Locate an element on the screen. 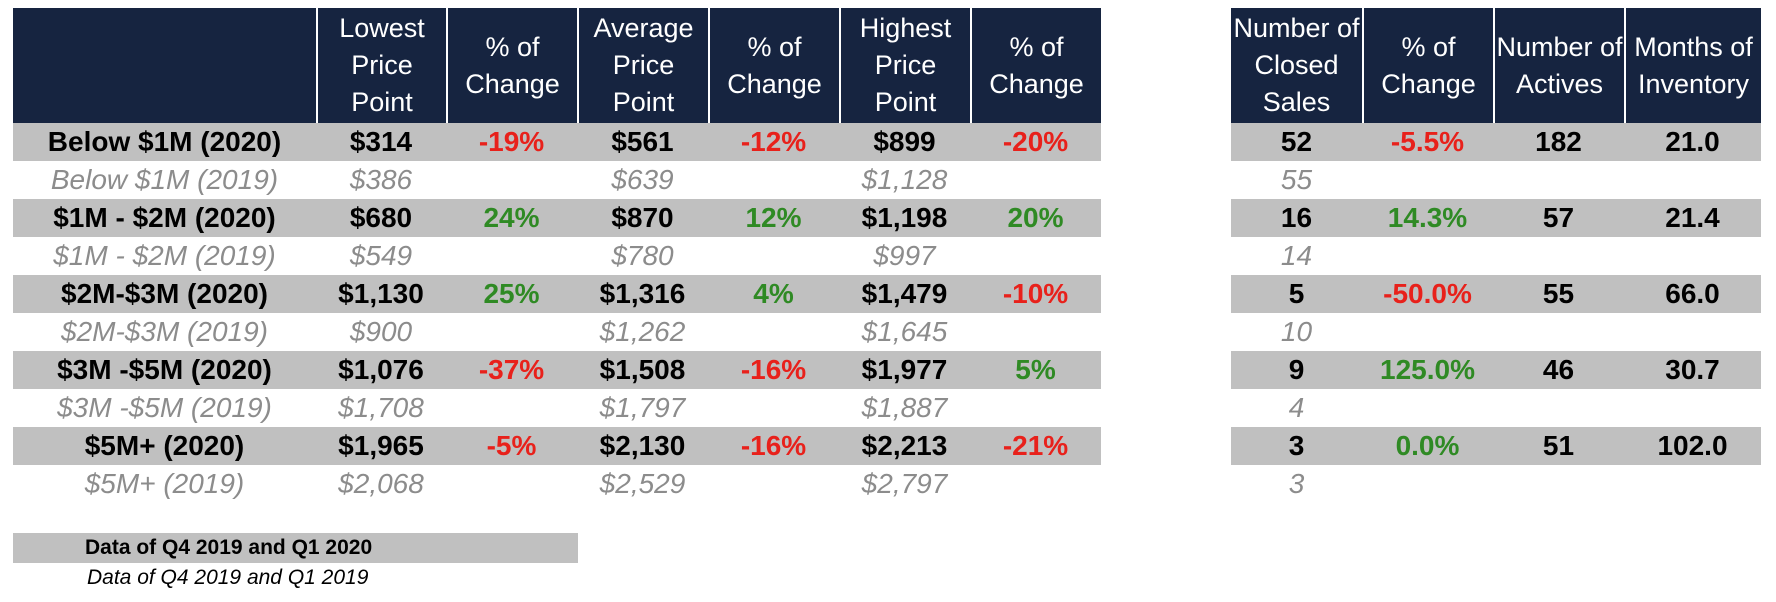 Image resolution: width=1776 pixels, height=602 pixels. table-row: 16 14.3% 57 21.4 is located at coordinates (1496, 218).